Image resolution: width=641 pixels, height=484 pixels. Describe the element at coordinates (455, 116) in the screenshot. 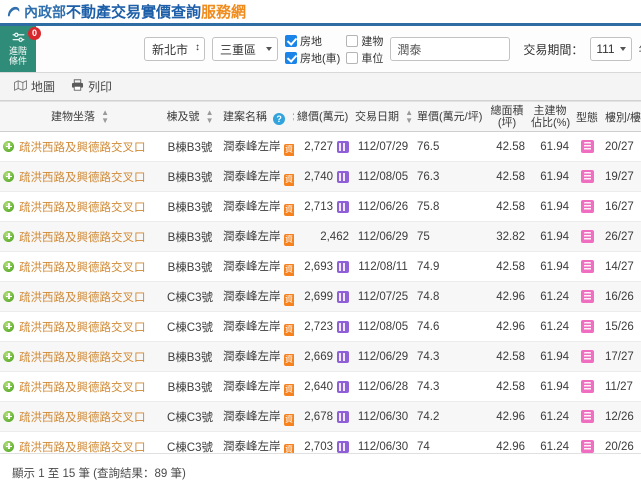

I see `col-header-unit-price: 單價(萬元/坪) ▲▼` at that location.